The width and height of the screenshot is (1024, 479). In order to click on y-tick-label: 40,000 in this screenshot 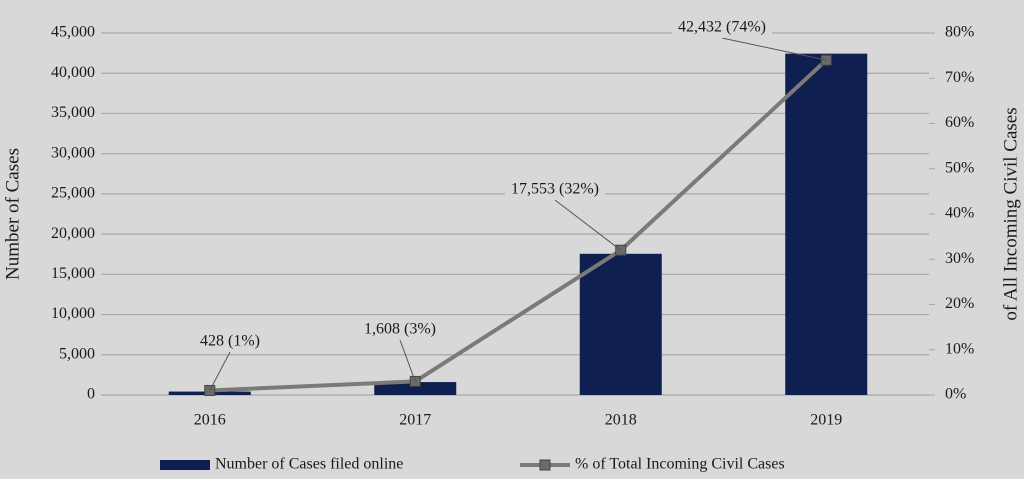, I will do `click(73, 72)`.